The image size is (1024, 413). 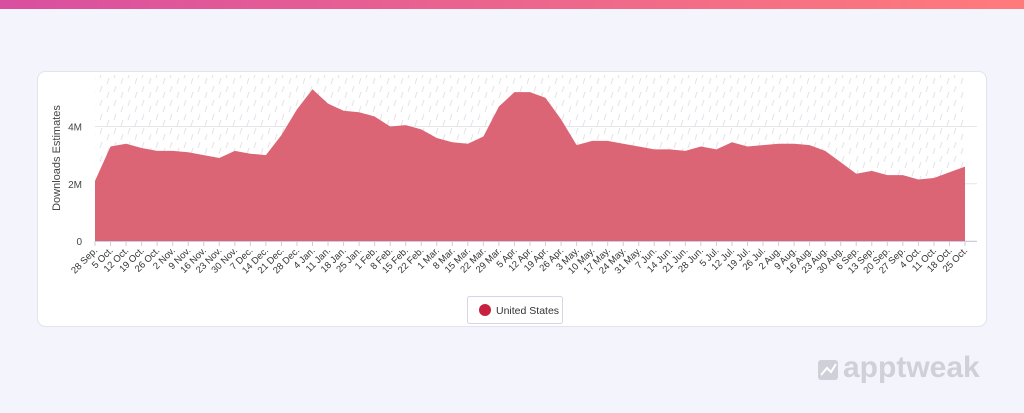 I want to click on watermark: apptweak, so click(x=899, y=367).